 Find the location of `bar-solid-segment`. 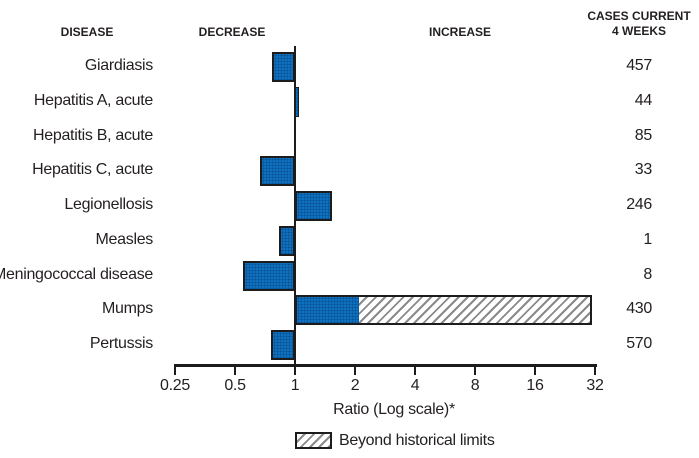

bar-solid-segment is located at coordinates (328, 310).